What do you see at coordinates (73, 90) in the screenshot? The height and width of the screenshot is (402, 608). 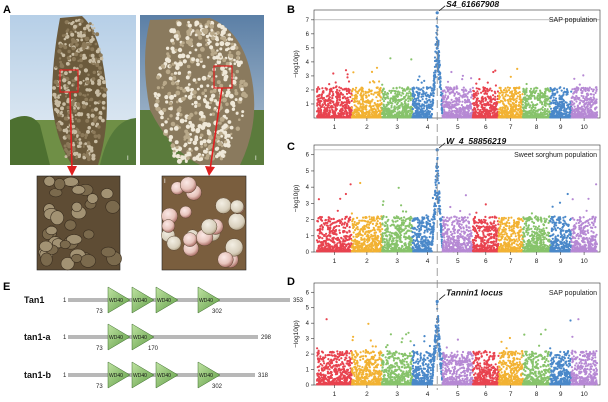 I see `sorghum-panicle-photo-left: I` at bounding box center [73, 90].